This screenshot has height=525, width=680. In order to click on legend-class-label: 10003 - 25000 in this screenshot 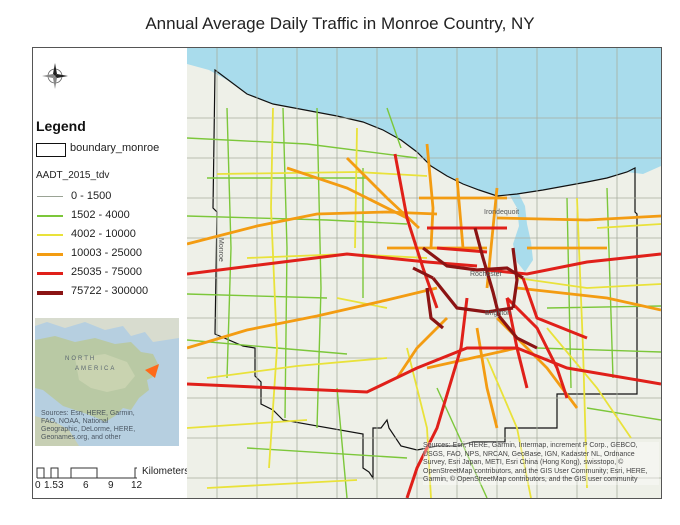, I will do `click(106, 253)`.